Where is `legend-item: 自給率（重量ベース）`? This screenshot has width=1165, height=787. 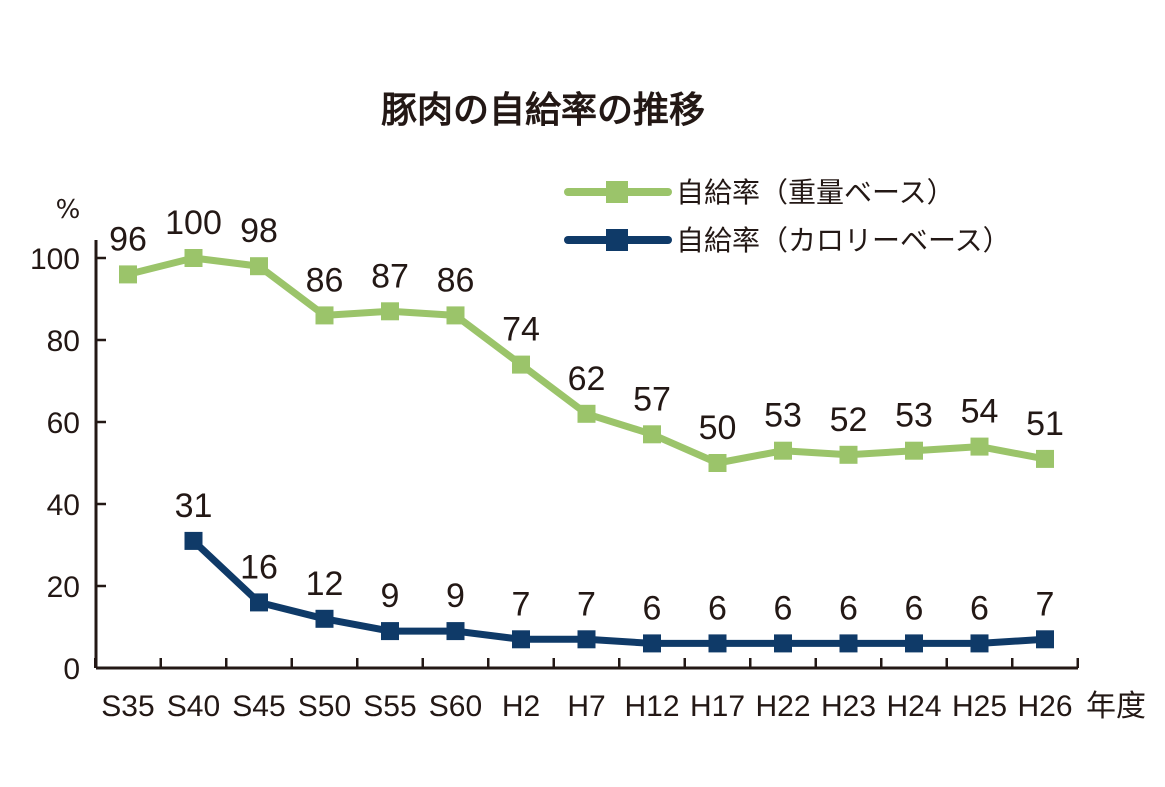 legend-item: 自給率（重量ベース） is located at coordinates (759, 192).